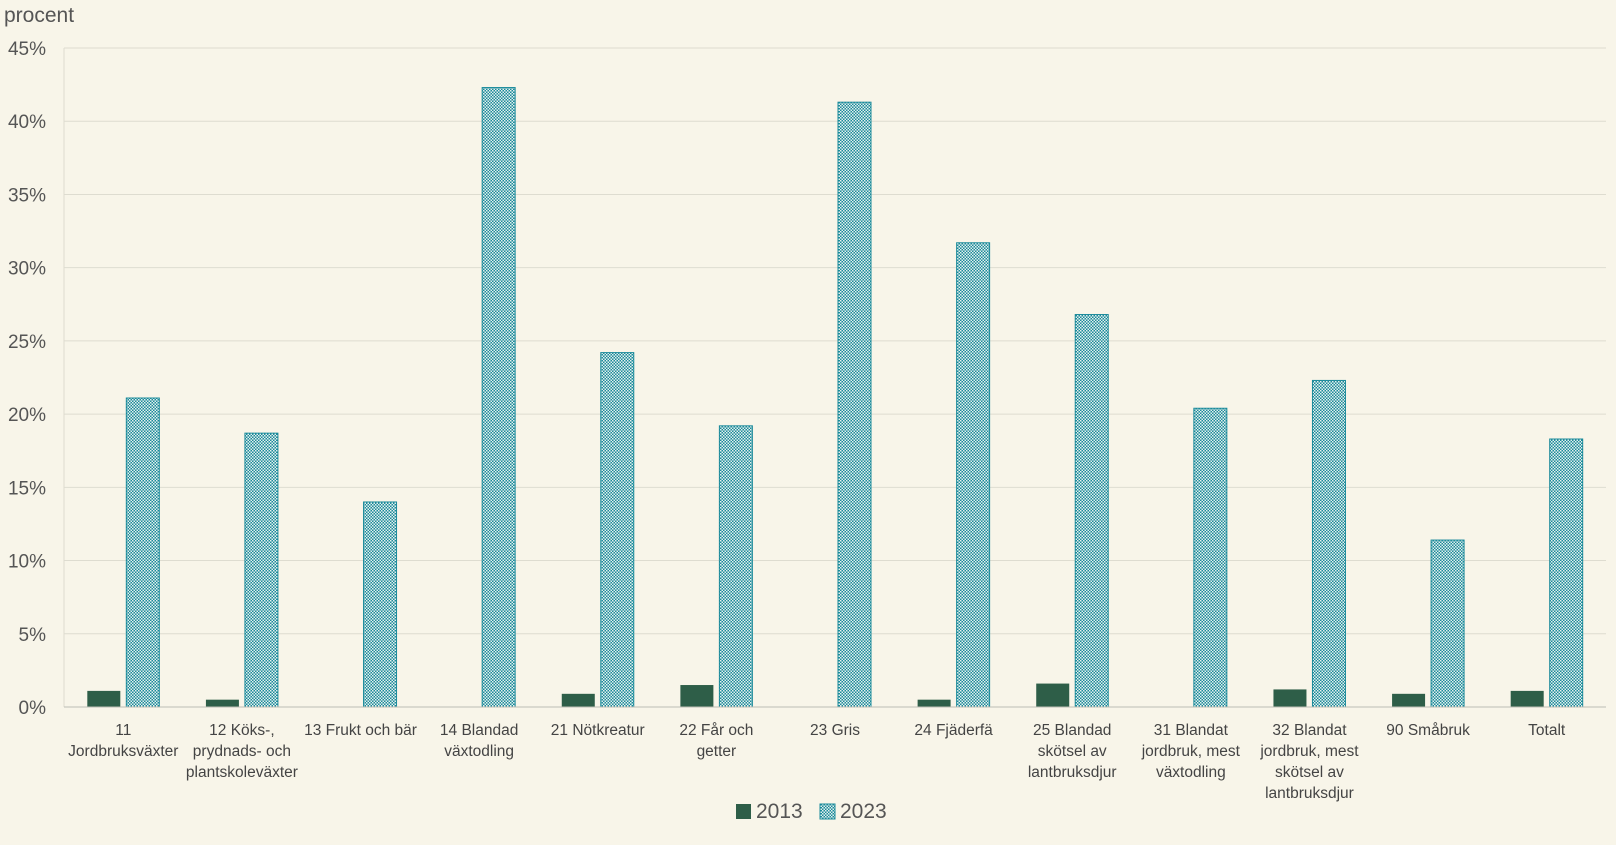 The width and height of the screenshot is (1616, 845). Describe the element at coordinates (27, 379) in the screenshot. I see `y-axis-tick-labels: 0% 5% 10% 15% 20% 25% 30% 35% 40% 45%` at that location.